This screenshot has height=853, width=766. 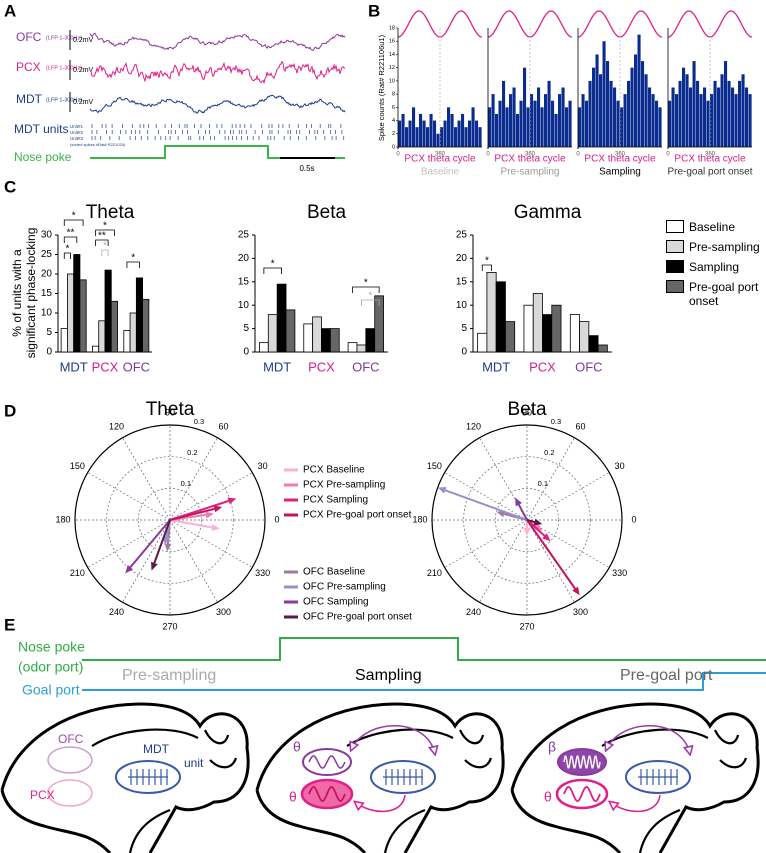 What do you see at coordinates (223, 427) in the screenshot?
I see `theta-tick-label: 60` at bounding box center [223, 427].